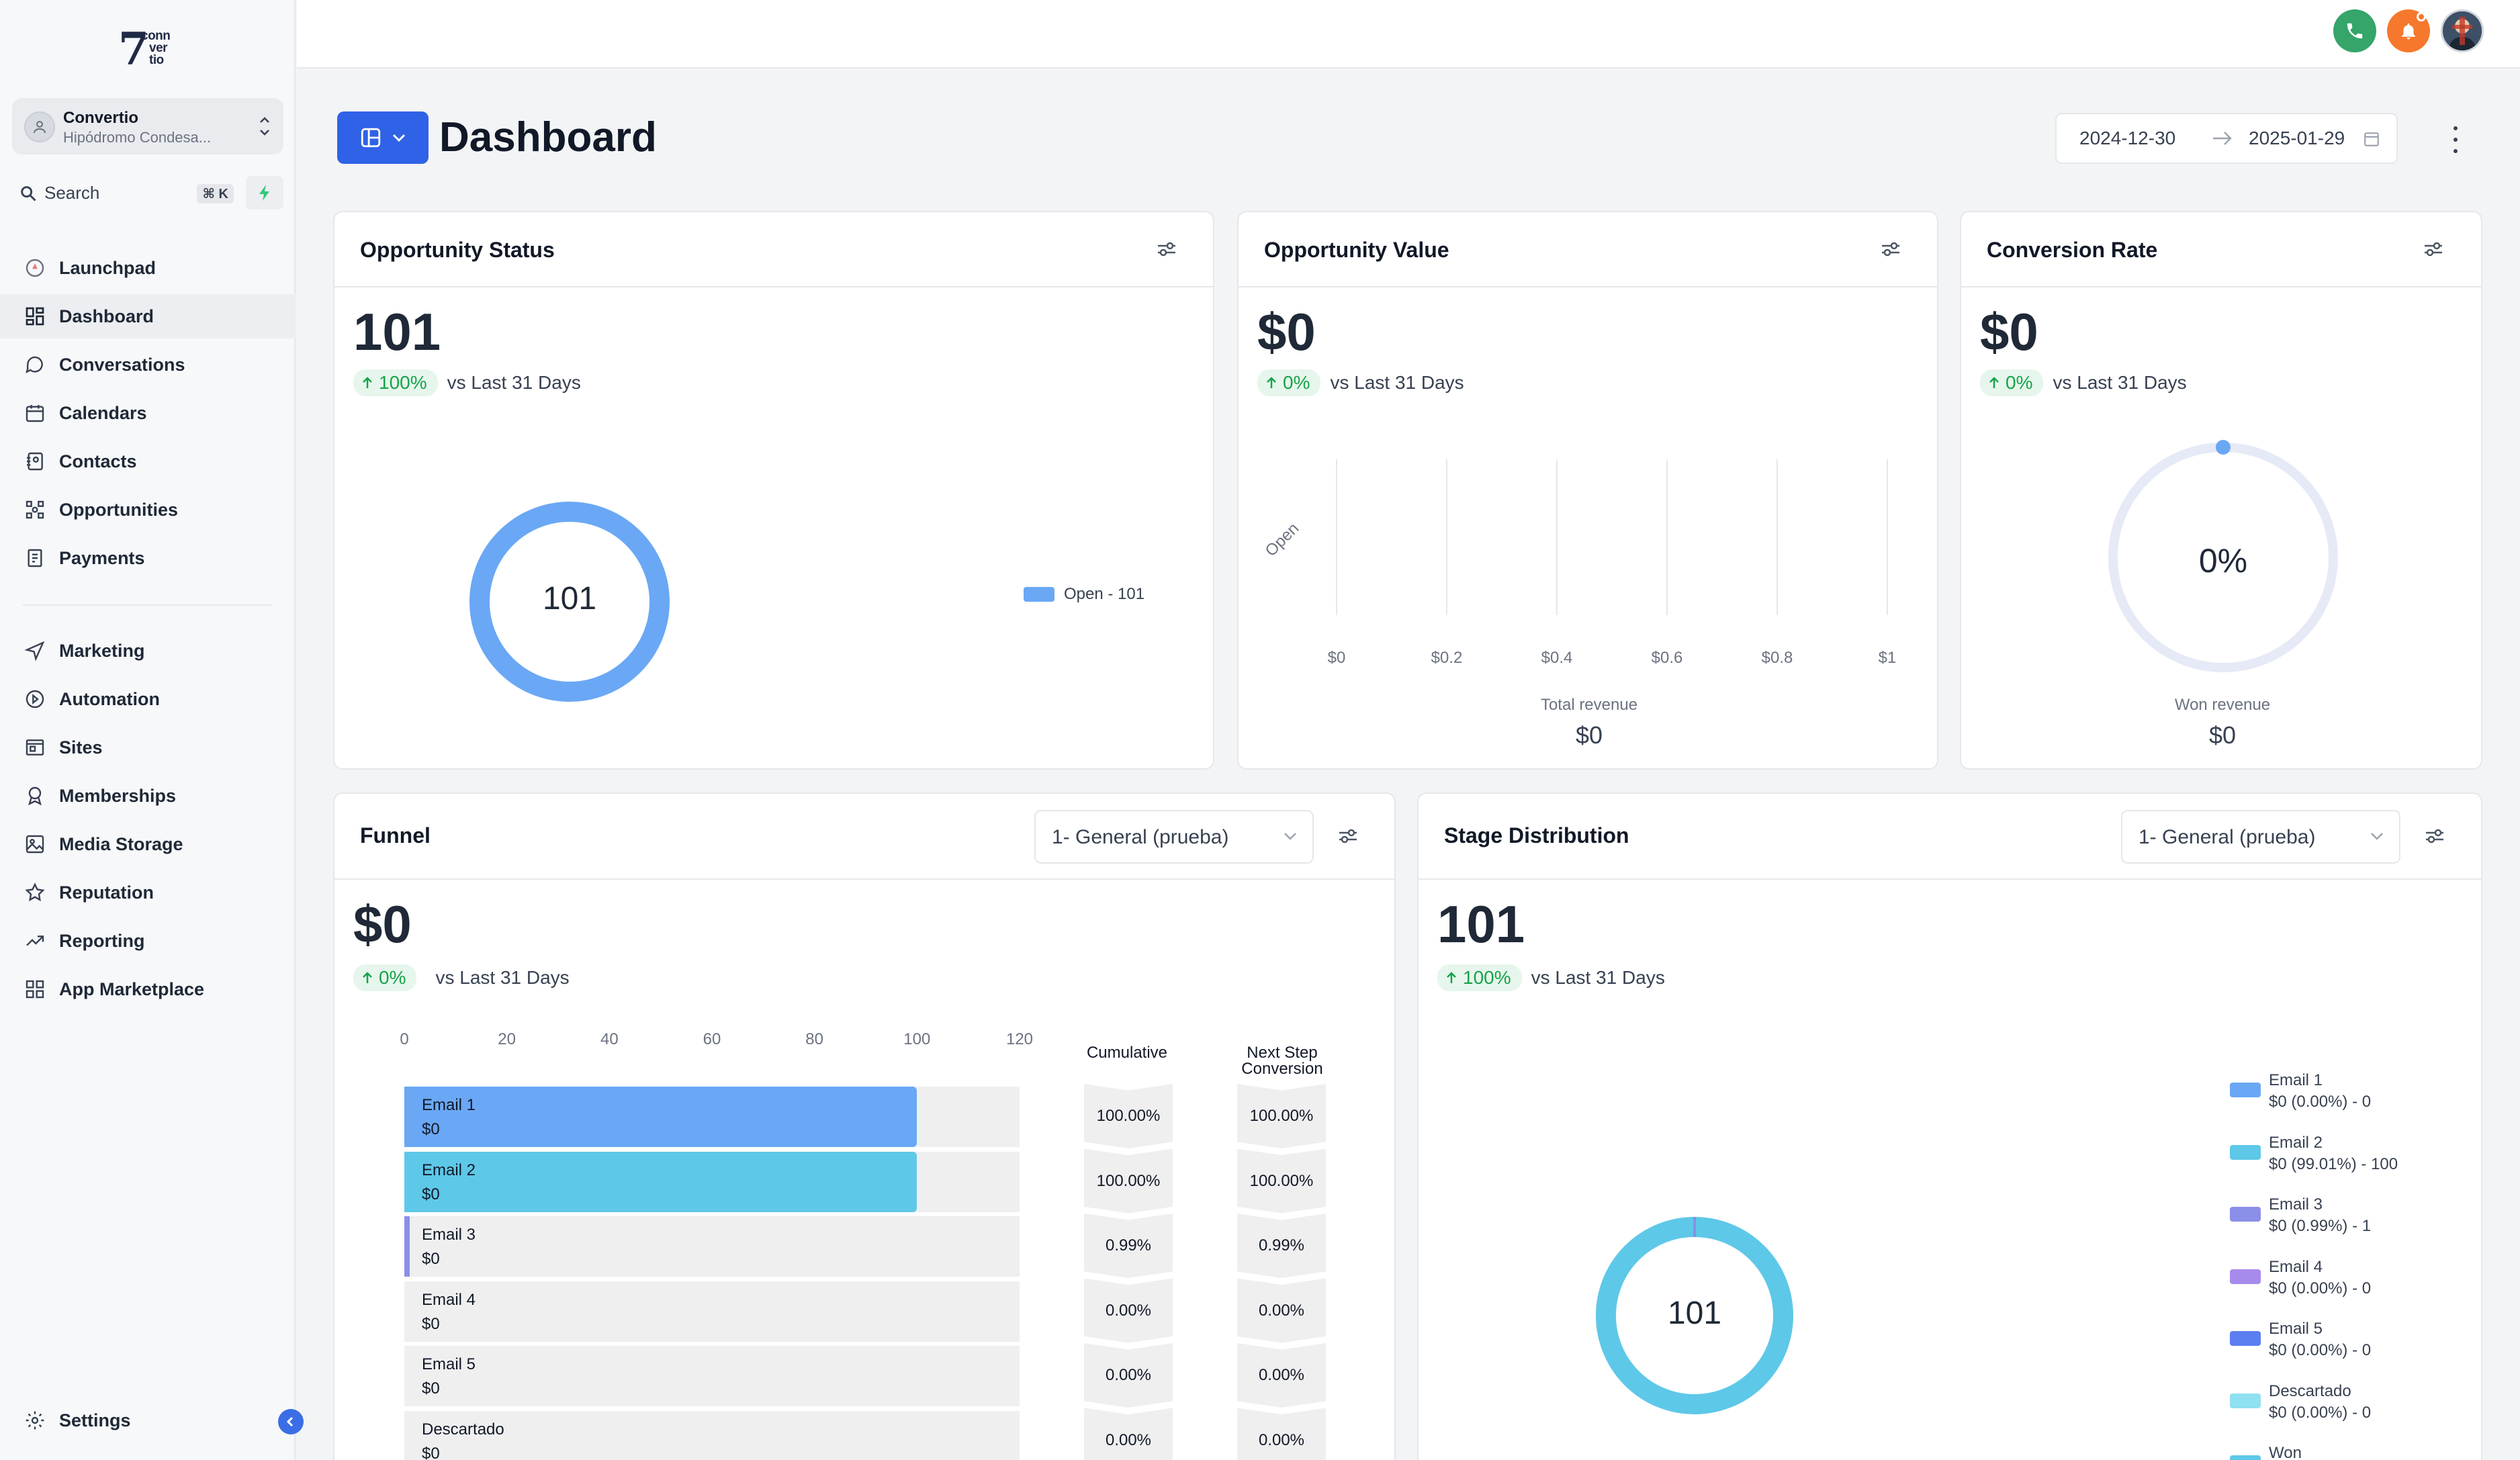 The height and width of the screenshot is (1460, 2520). I want to click on trend-badge: 0%, so click(1289, 383).